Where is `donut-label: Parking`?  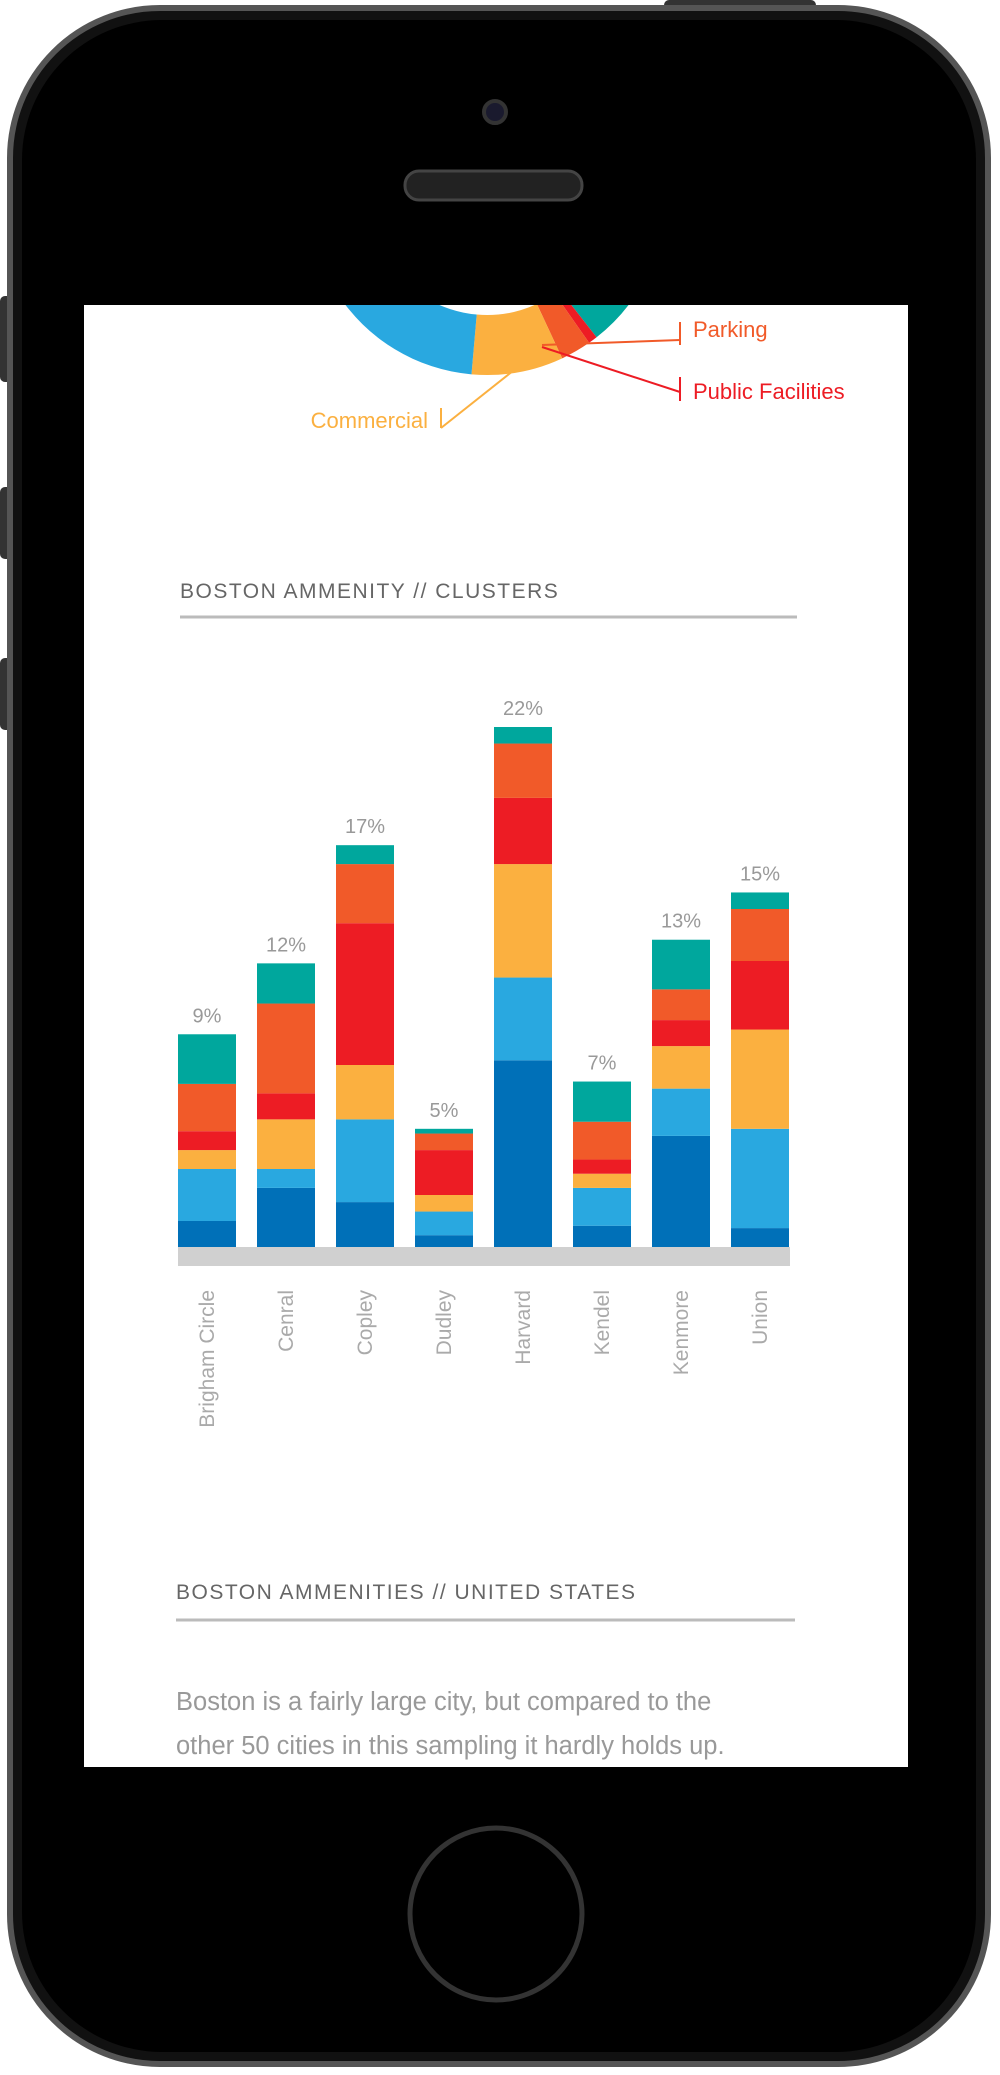 donut-label: Parking is located at coordinates (730, 329).